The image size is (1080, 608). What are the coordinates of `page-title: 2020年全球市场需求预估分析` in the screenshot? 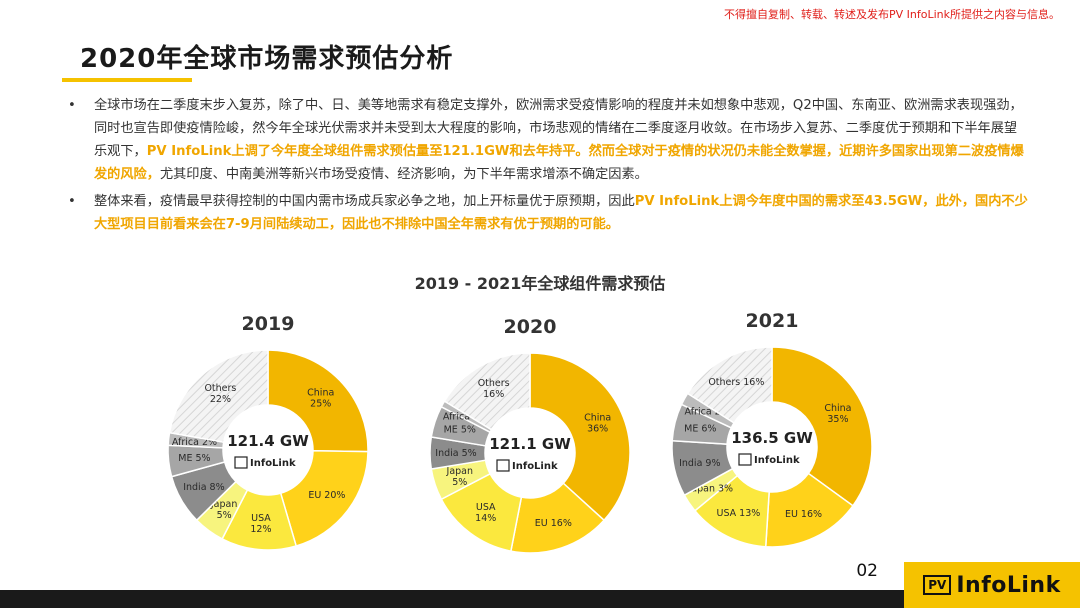 It's located at (267, 59).